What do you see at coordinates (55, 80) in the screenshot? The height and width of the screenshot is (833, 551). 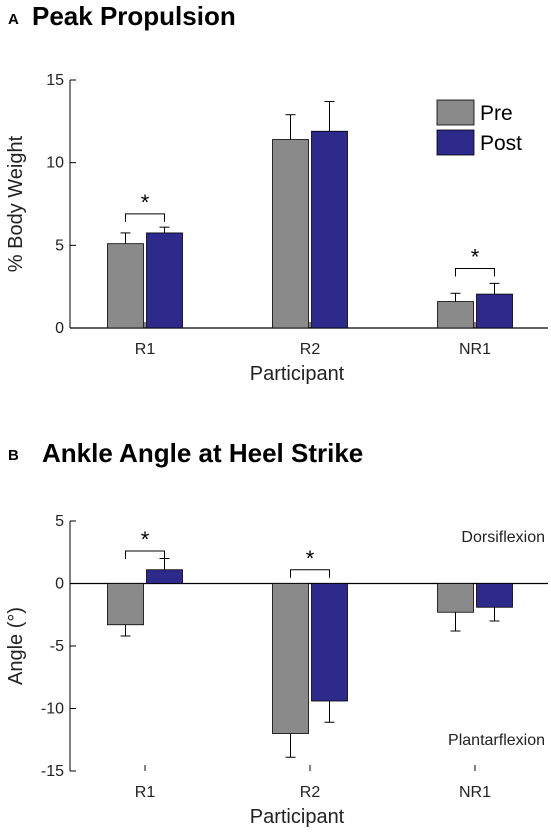 I see `y-tick-label: 15` at bounding box center [55, 80].